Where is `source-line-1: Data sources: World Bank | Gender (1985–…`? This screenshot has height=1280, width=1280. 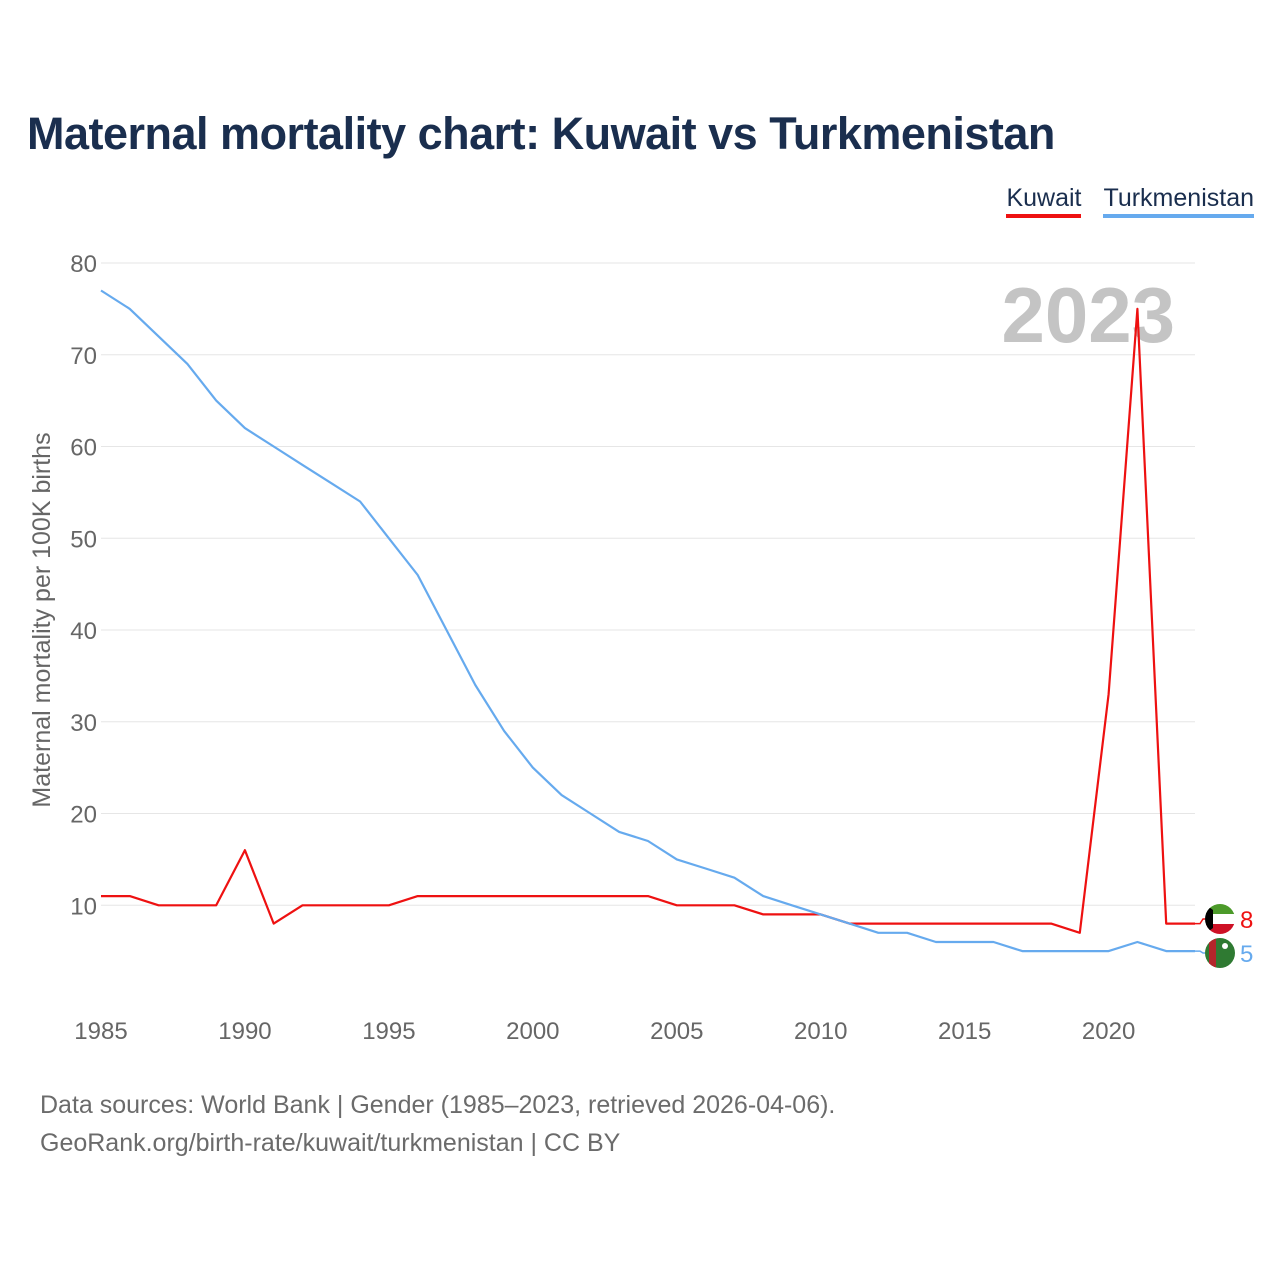
source-line-1: Data sources: World Bank | Gender (1985–… is located at coordinates (438, 1105).